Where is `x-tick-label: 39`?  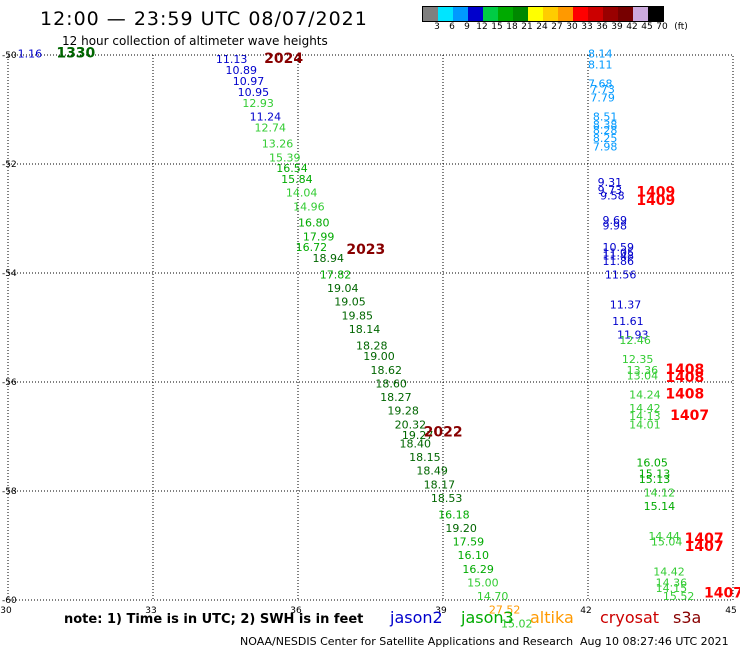 x-tick-label: 39 is located at coordinates (441, 611).